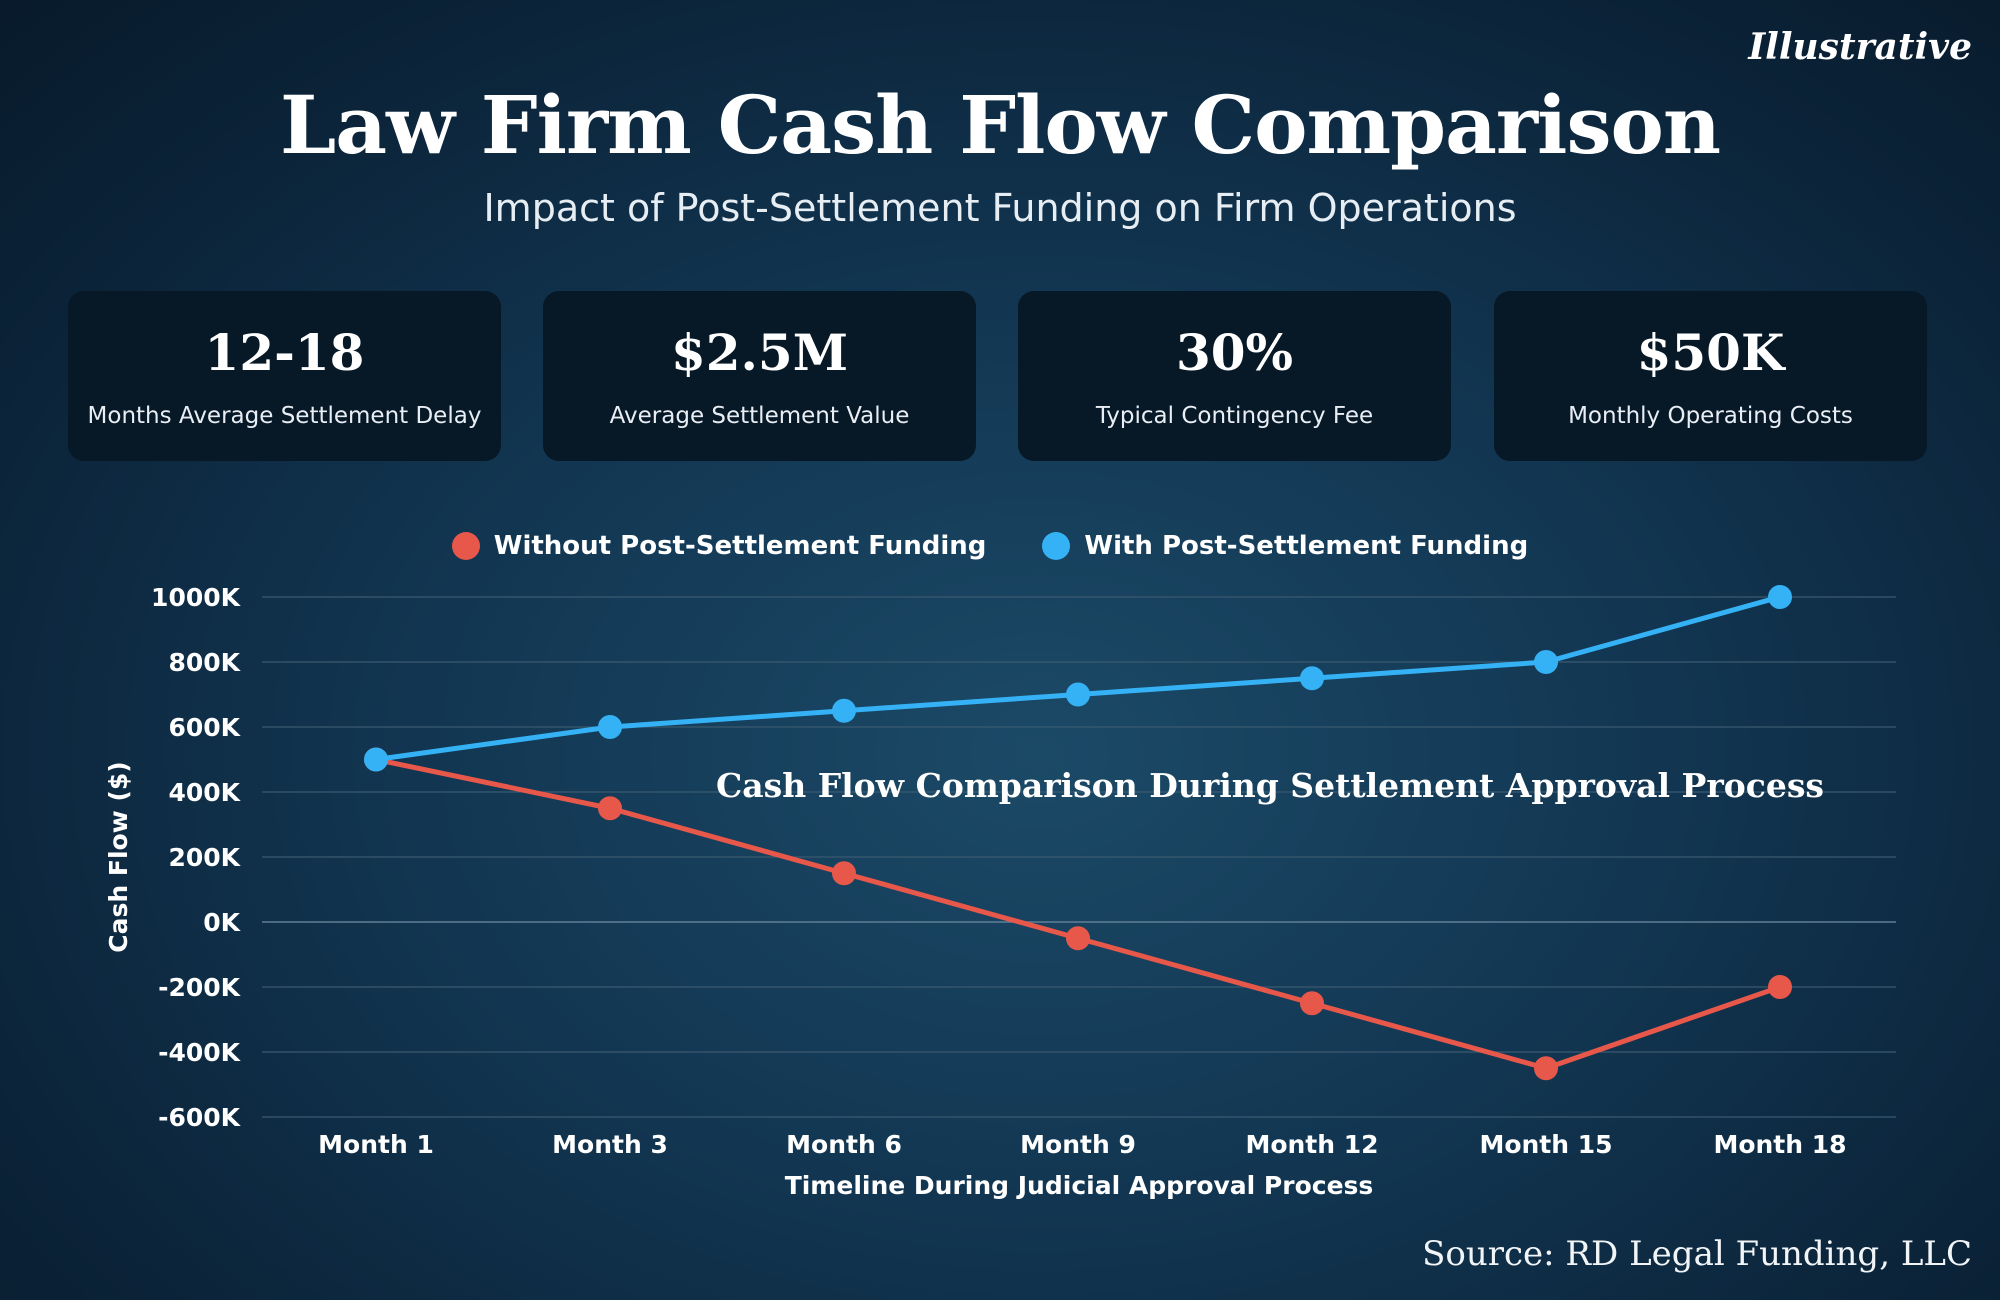  Describe the element at coordinates (284, 352) in the screenshot. I see `stat-value: 12-18` at that location.